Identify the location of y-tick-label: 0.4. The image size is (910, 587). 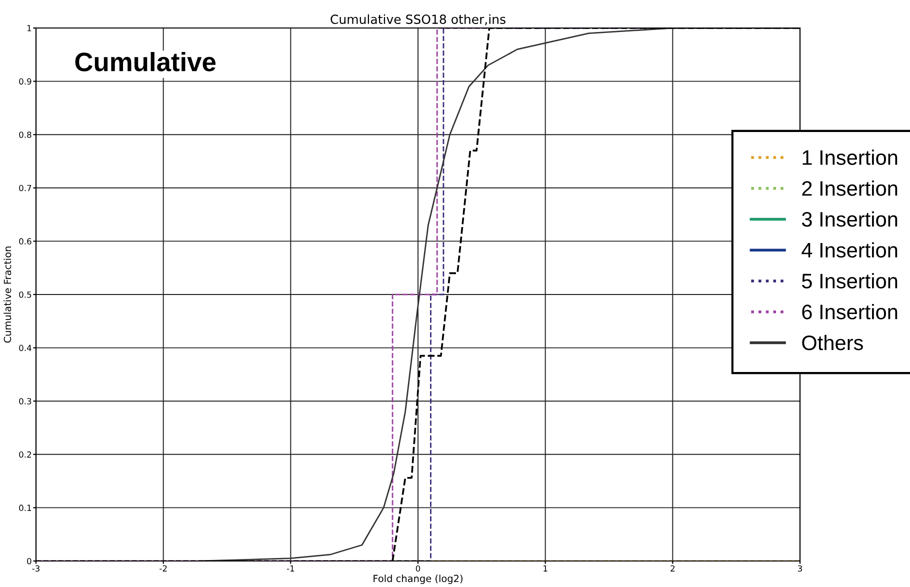
(25, 348).